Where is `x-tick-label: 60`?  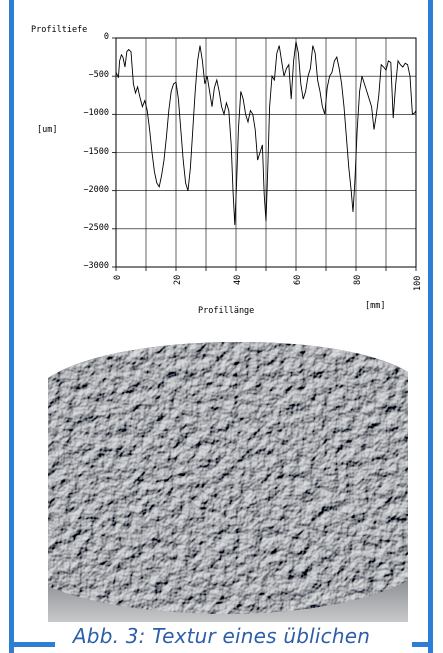 x-tick-label: 60 is located at coordinates (298, 280).